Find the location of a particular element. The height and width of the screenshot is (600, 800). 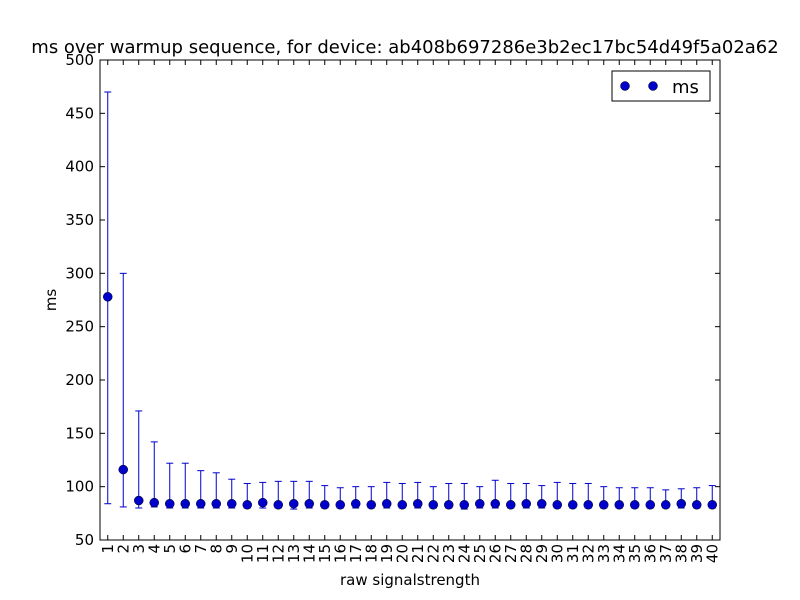

x-tick-label: 35 is located at coordinates (635, 553).